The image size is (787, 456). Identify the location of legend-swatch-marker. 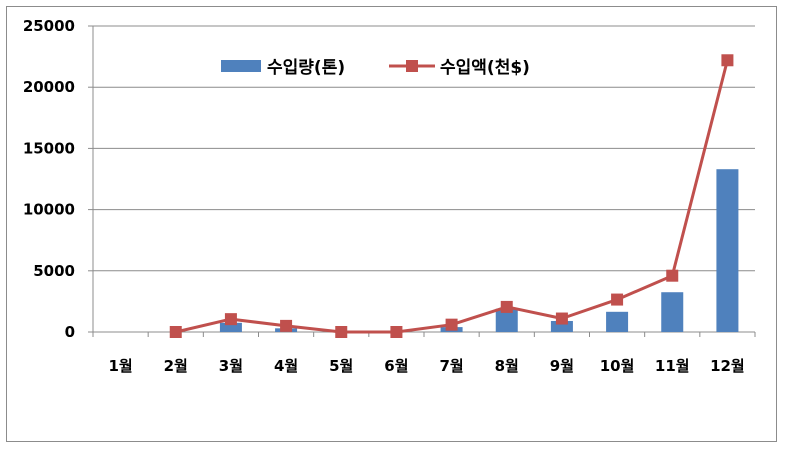
(412, 66).